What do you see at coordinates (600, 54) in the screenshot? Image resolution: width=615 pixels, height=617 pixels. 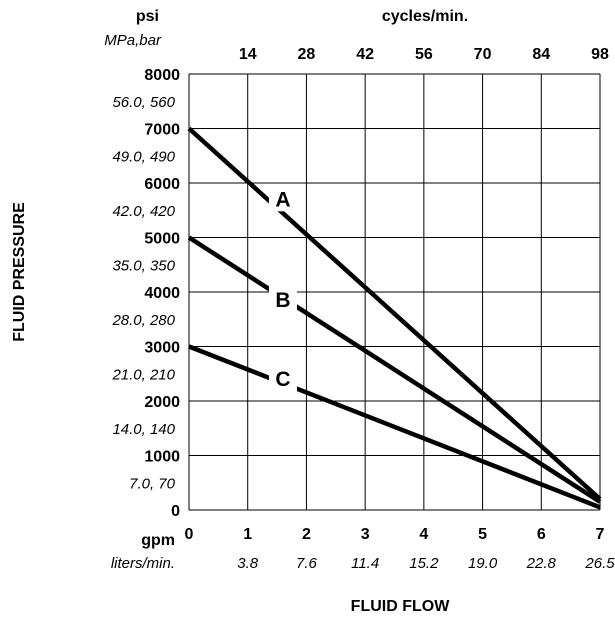 I see `top-tick-label-cycles: 98` at bounding box center [600, 54].